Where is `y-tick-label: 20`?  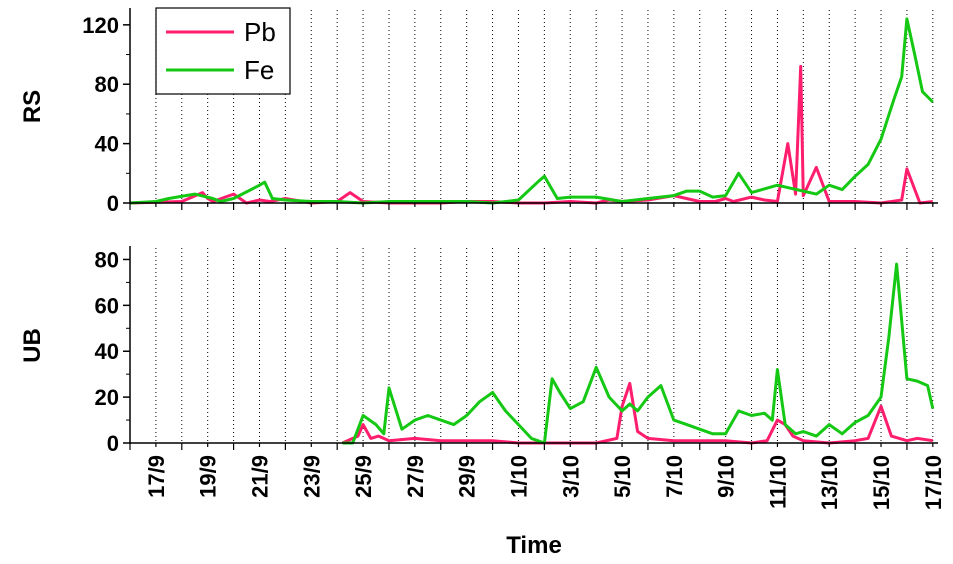 y-tick-label: 20 is located at coordinates (107, 397).